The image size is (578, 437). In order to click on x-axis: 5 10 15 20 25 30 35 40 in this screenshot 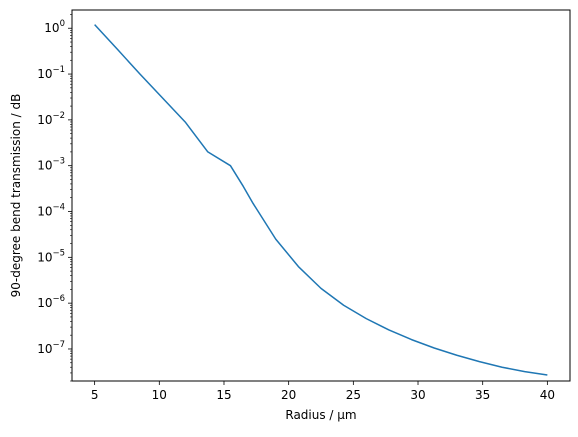, I will do `click(323, 391)`.